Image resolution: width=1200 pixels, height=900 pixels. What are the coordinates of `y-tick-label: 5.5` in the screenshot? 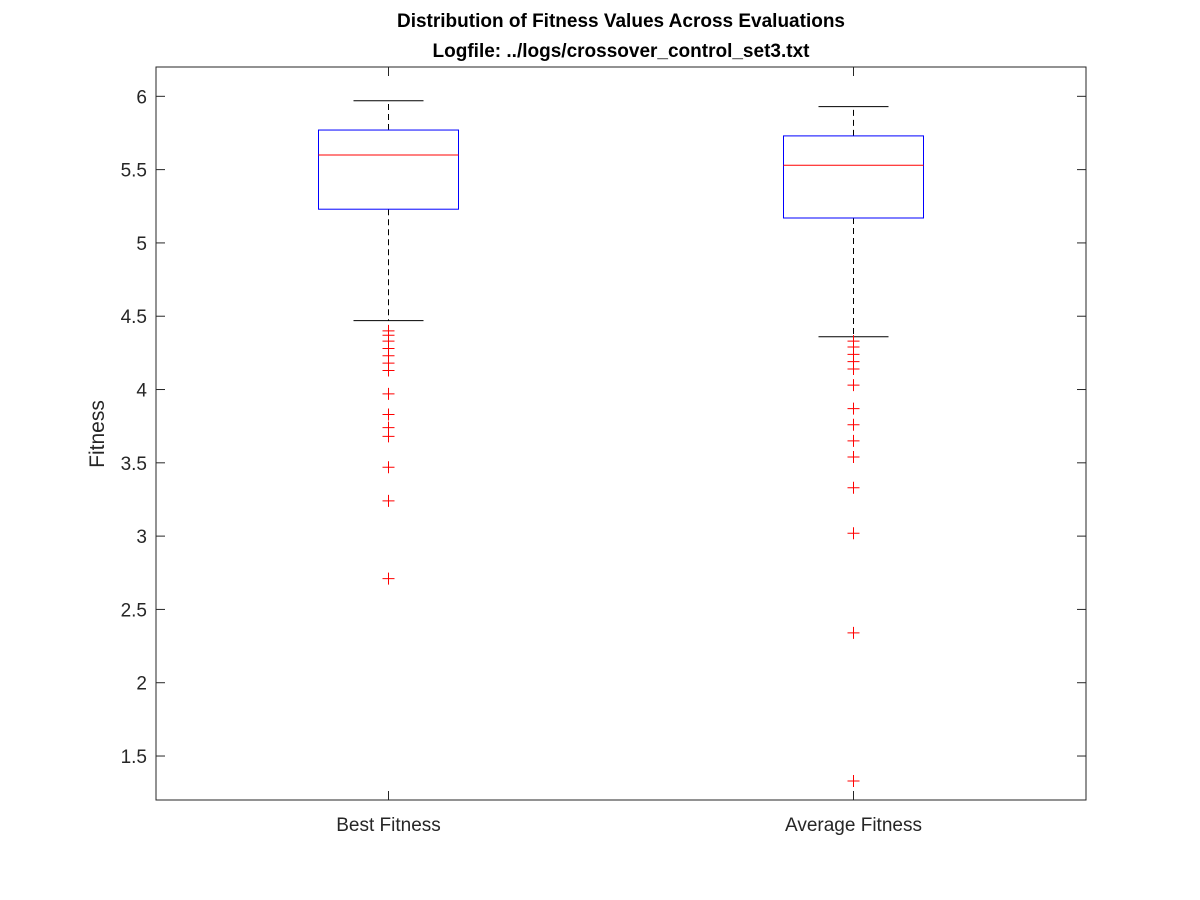 It's located at (134, 171).